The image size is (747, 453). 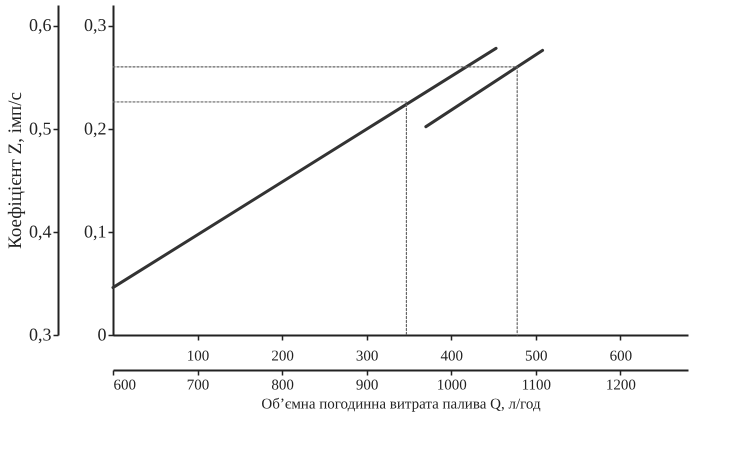 What do you see at coordinates (198, 386) in the screenshot?
I see `x2-tick-label: 700` at bounding box center [198, 386].